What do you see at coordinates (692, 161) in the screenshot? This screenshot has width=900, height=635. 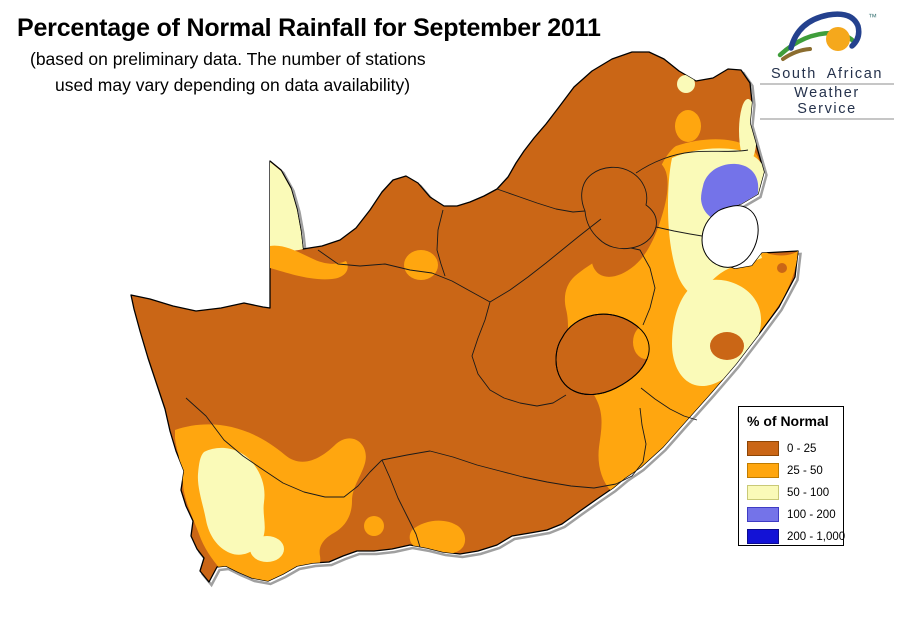 I see `border-limpopo-mpumalanga` at bounding box center [692, 161].